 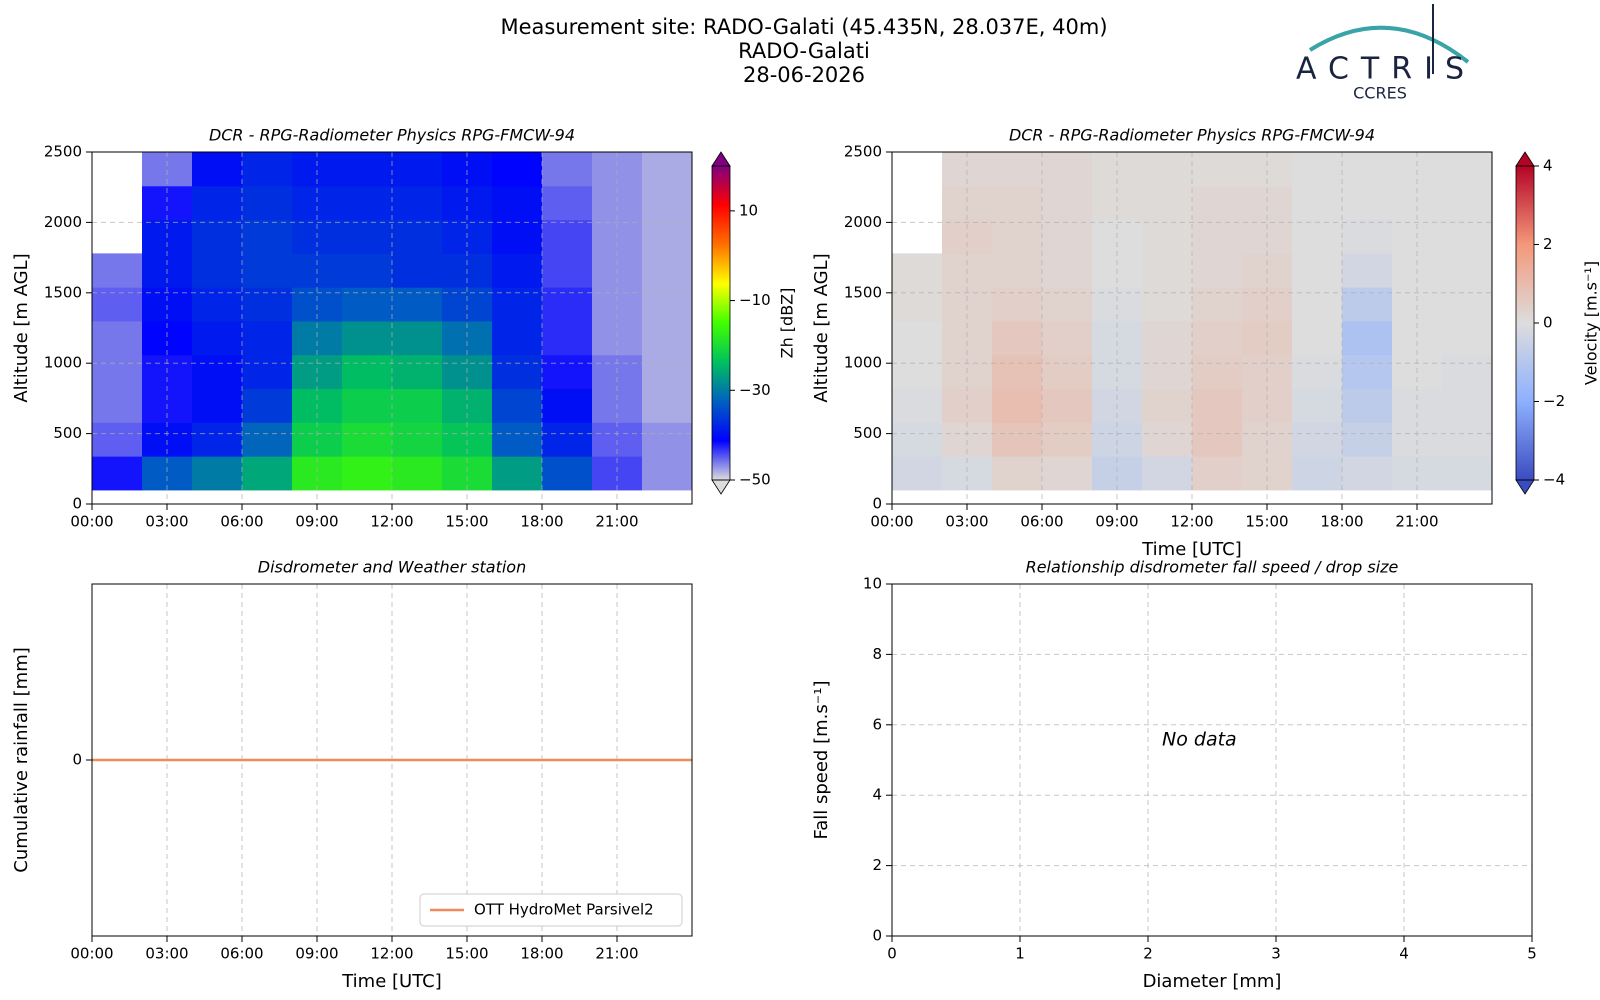 What do you see at coordinates (1191, 549) in the screenshot?
I see `x-axis-label: Time [UTC]` at bounding box center [1191, 549].